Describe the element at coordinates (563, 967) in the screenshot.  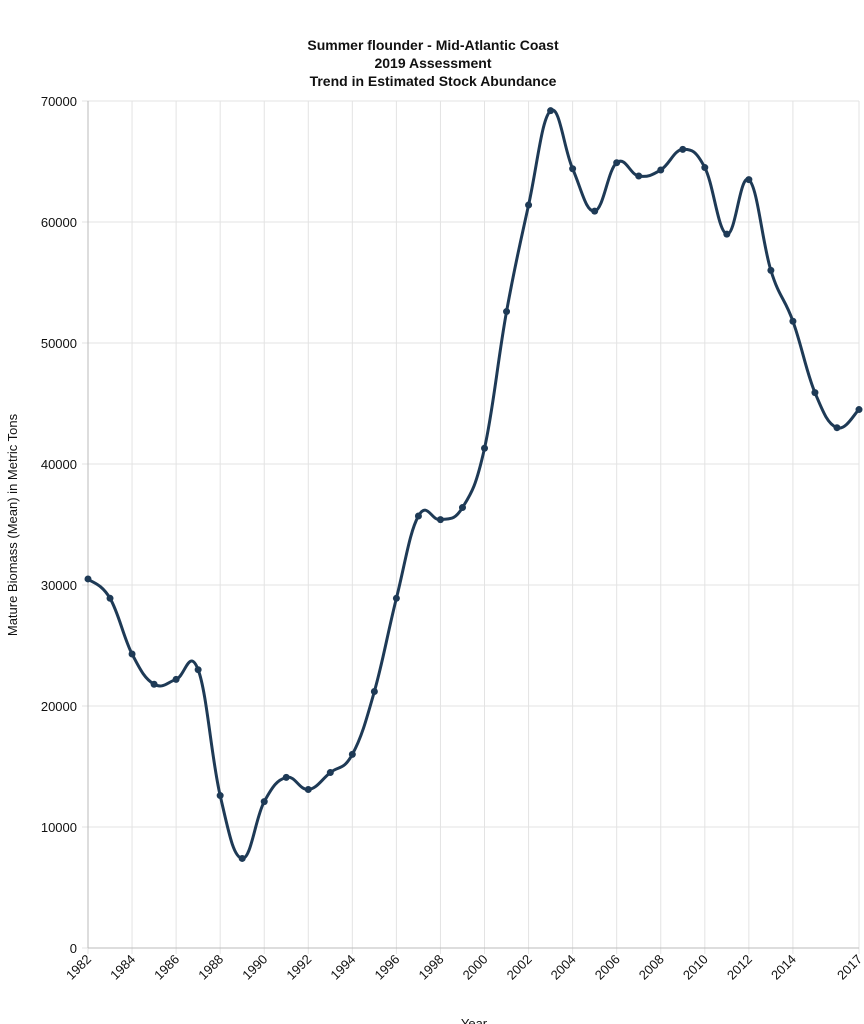
I see `x-tick-label: 2004` at that location.